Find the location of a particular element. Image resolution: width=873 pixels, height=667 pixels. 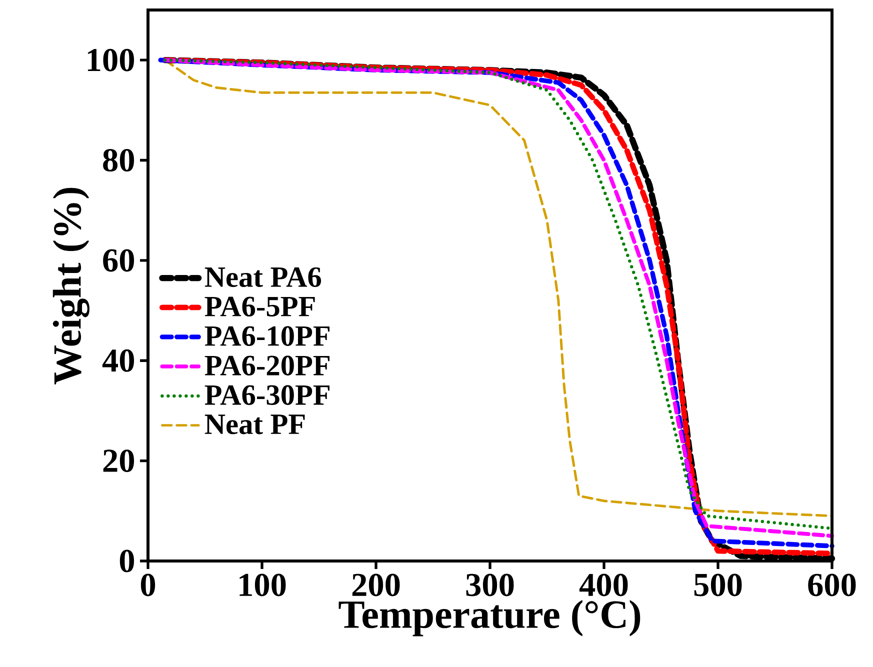

y-tick-label: 20 is located at coordinates (118, 461).